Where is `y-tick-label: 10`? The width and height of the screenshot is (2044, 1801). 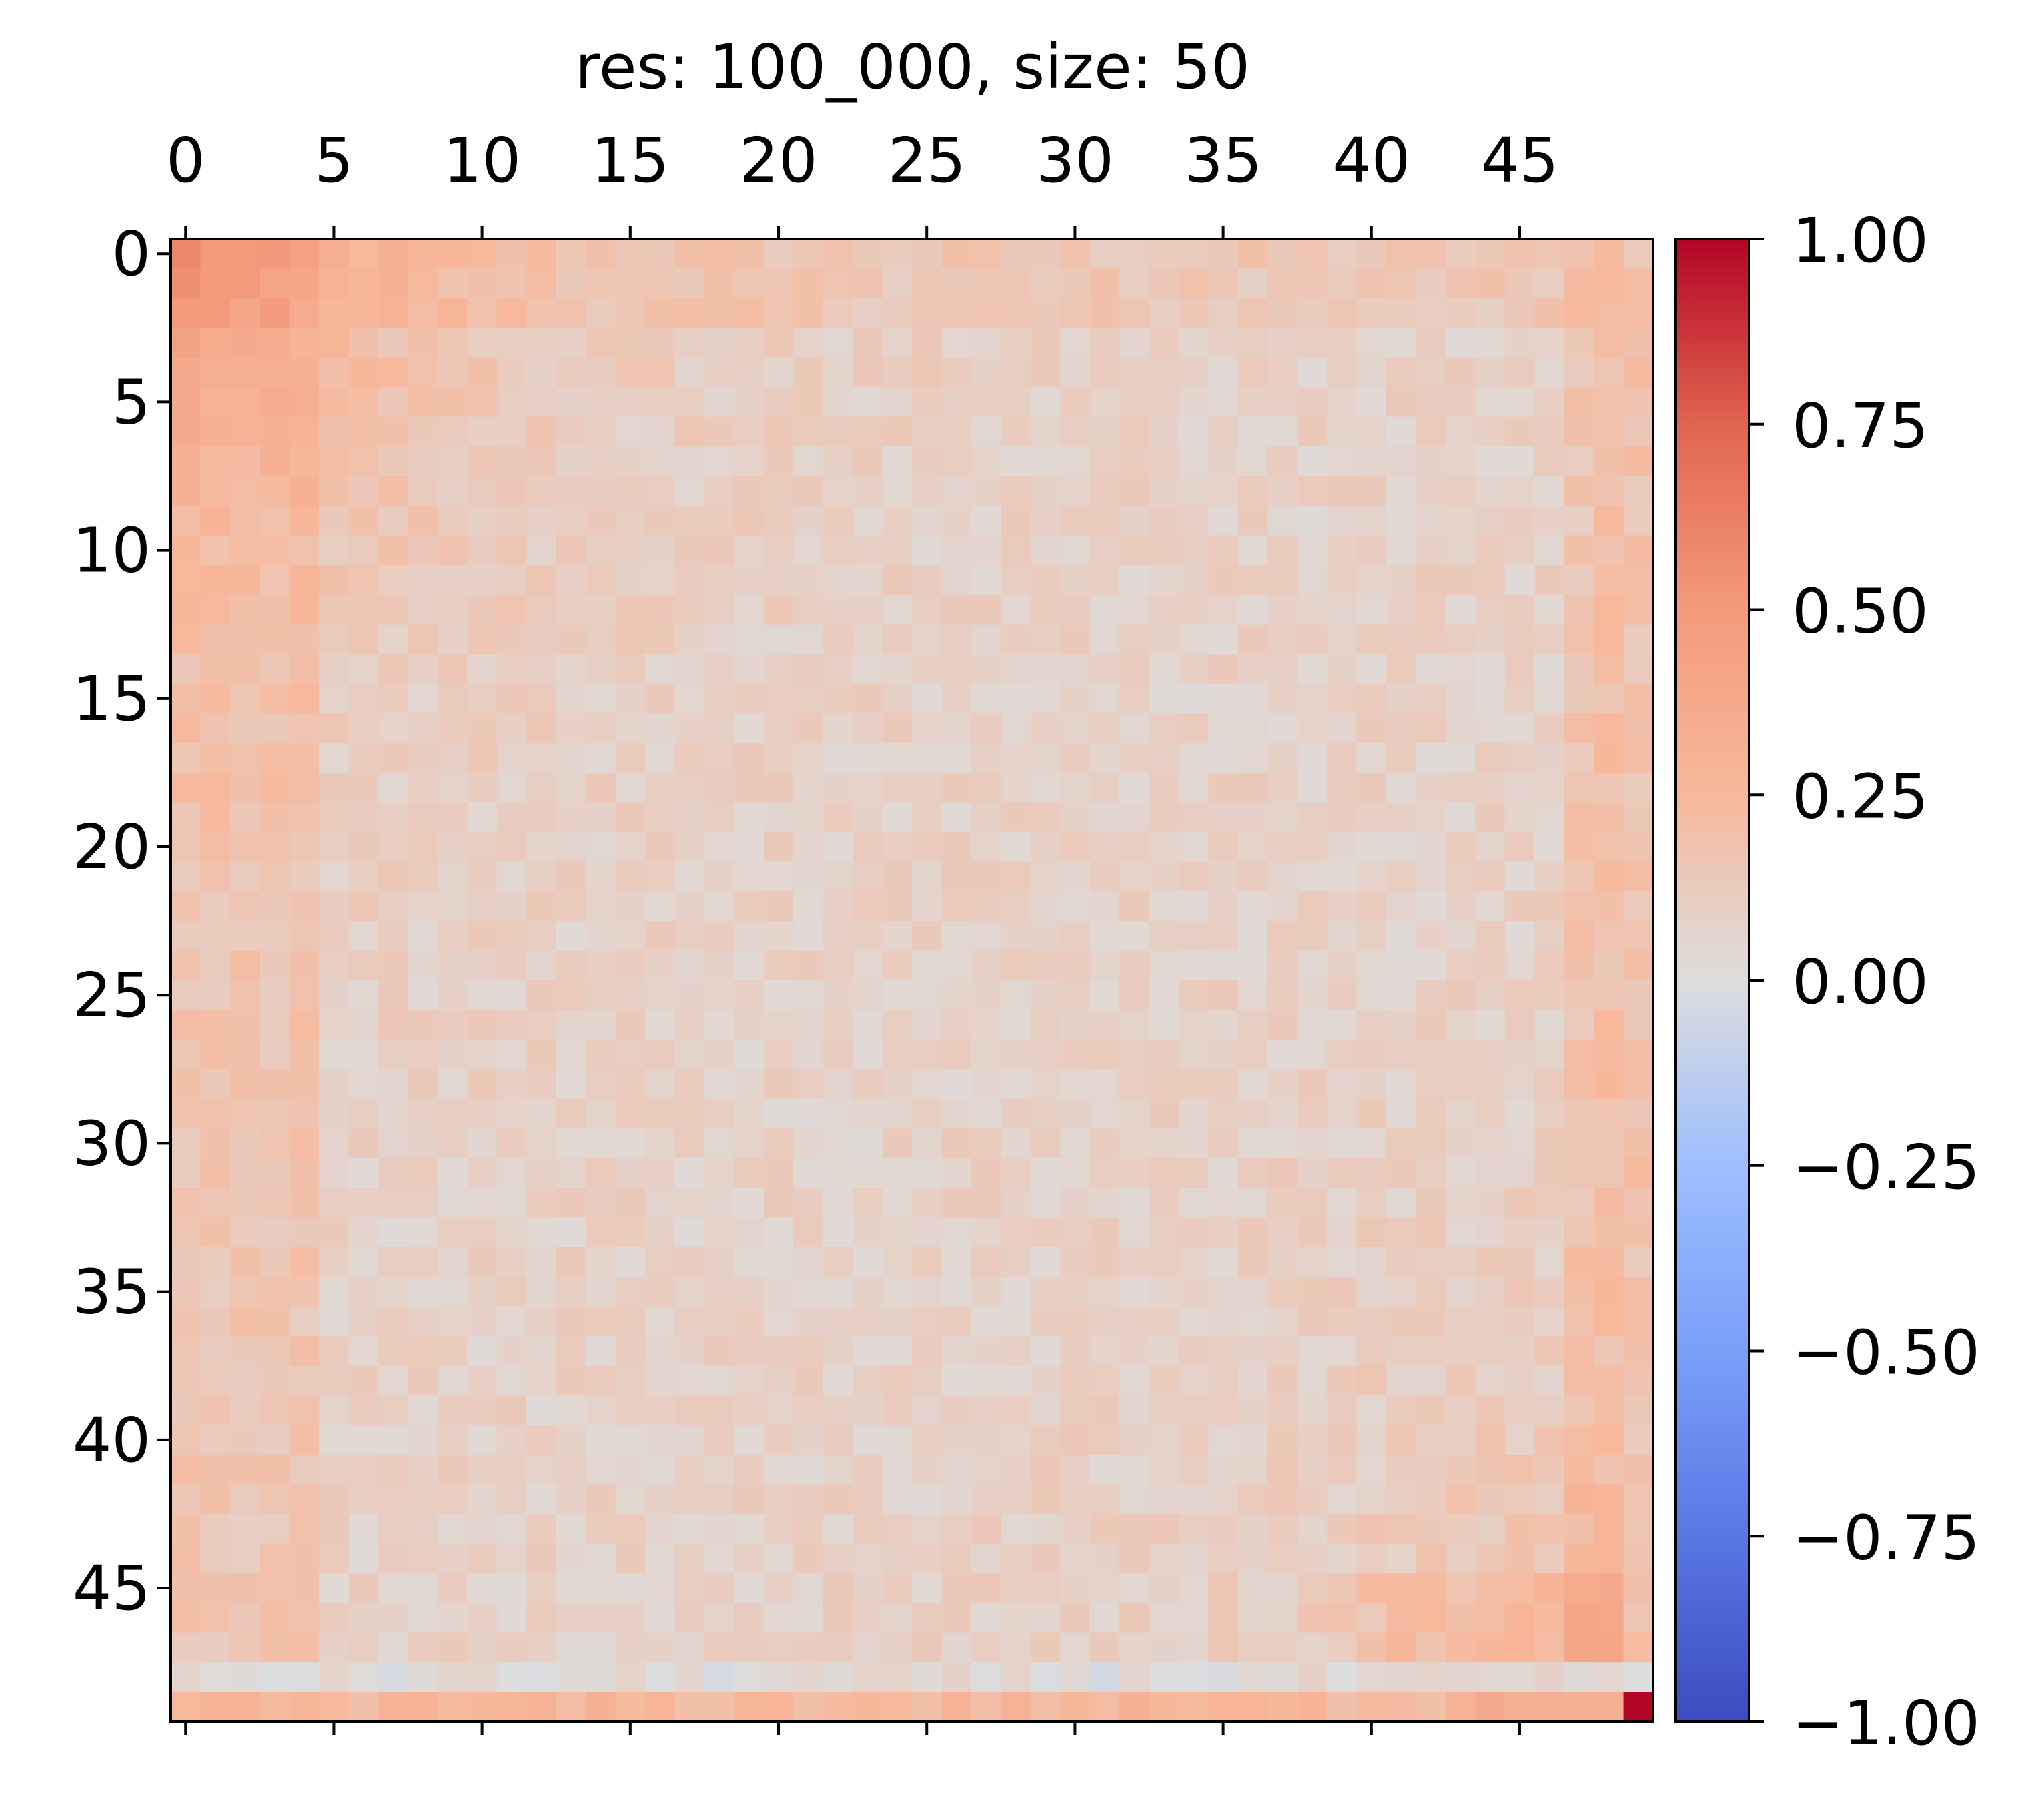 y-tick-label: 10 is located at coordinates (112, 551).